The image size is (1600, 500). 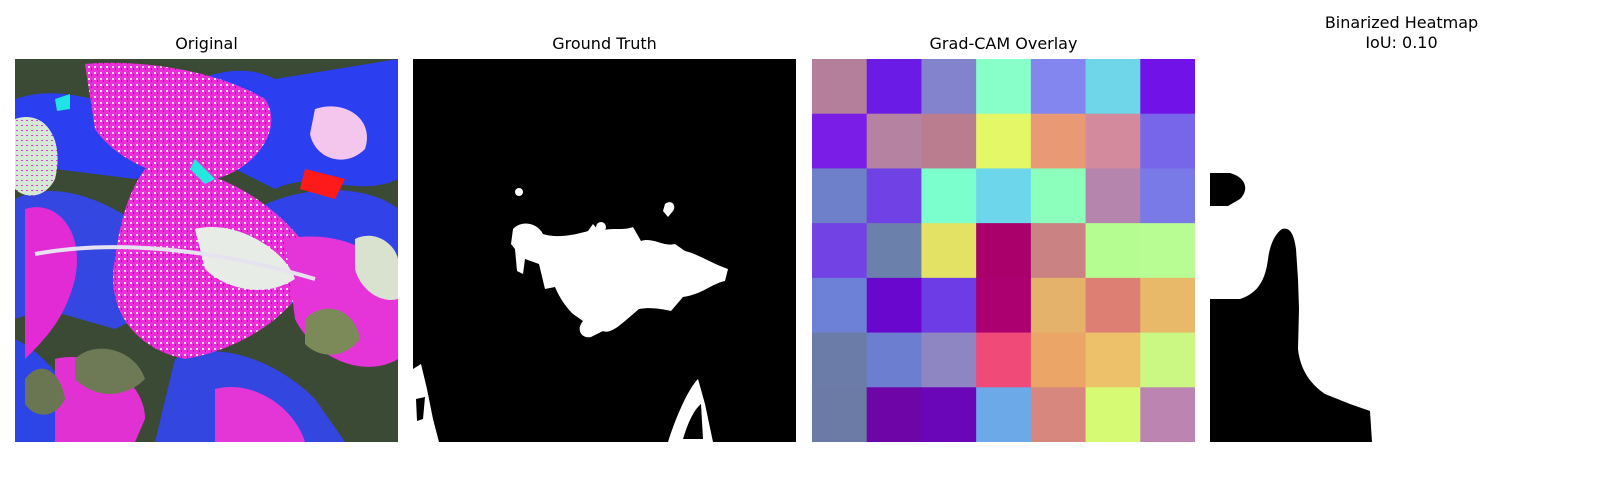 What do you see at coordinates (1401, 32) in the screenshot?
I see `binarized-panel-title: Binarized Heatmap IoU: 0.10` at bounding box center [1401, 32].